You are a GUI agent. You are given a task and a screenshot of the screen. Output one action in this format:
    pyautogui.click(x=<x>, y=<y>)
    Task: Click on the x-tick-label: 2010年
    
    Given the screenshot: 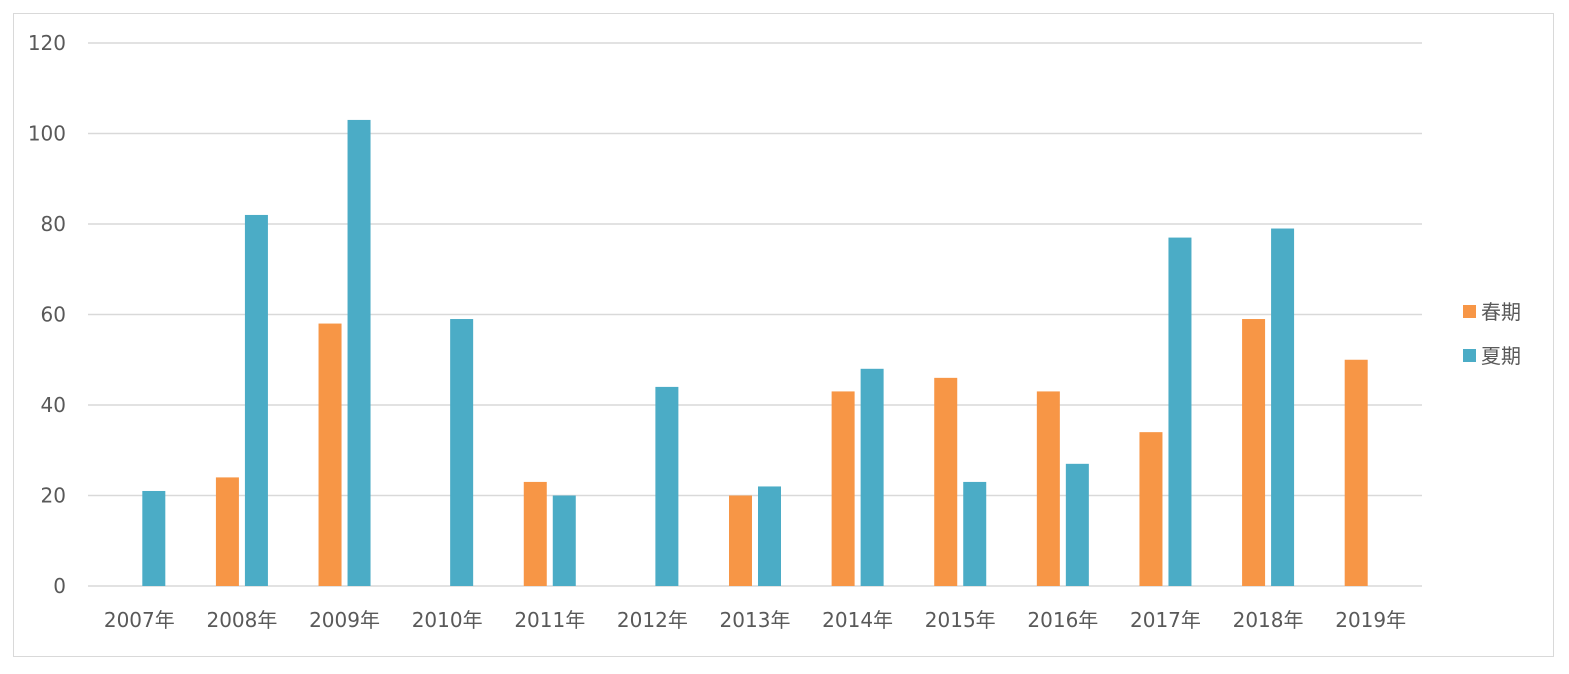 What is the action you would take?
    pyautogui.click(x=447, y=620)
    